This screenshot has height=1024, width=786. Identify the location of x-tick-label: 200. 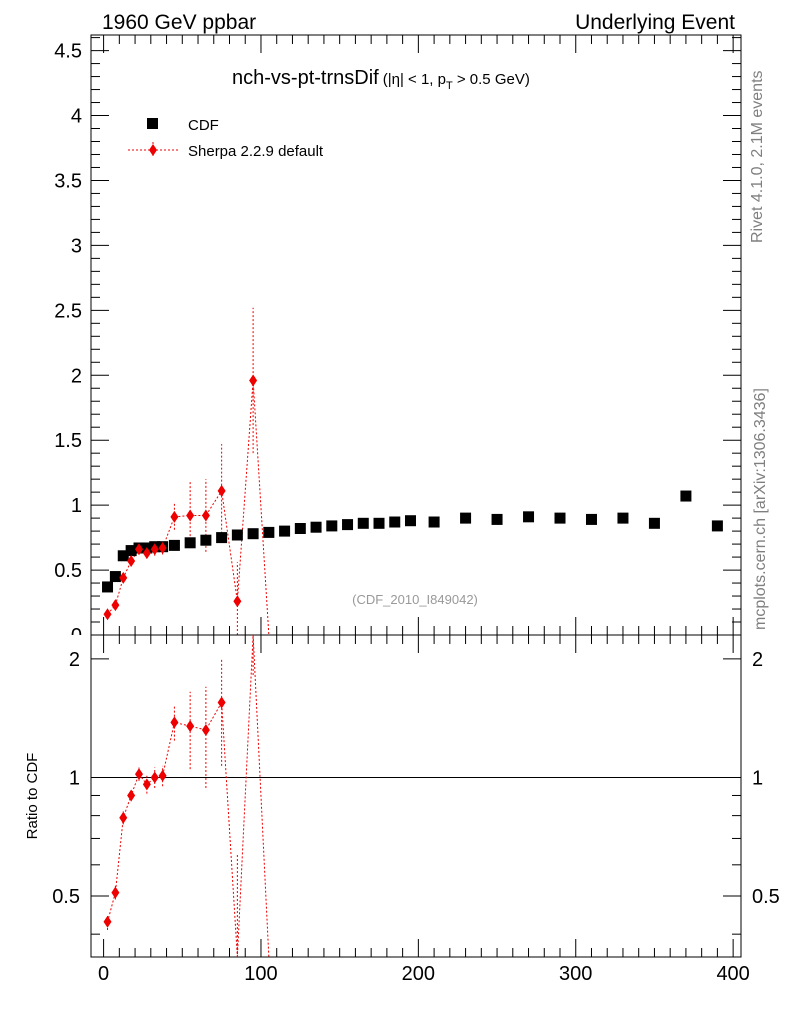
(418, 974).